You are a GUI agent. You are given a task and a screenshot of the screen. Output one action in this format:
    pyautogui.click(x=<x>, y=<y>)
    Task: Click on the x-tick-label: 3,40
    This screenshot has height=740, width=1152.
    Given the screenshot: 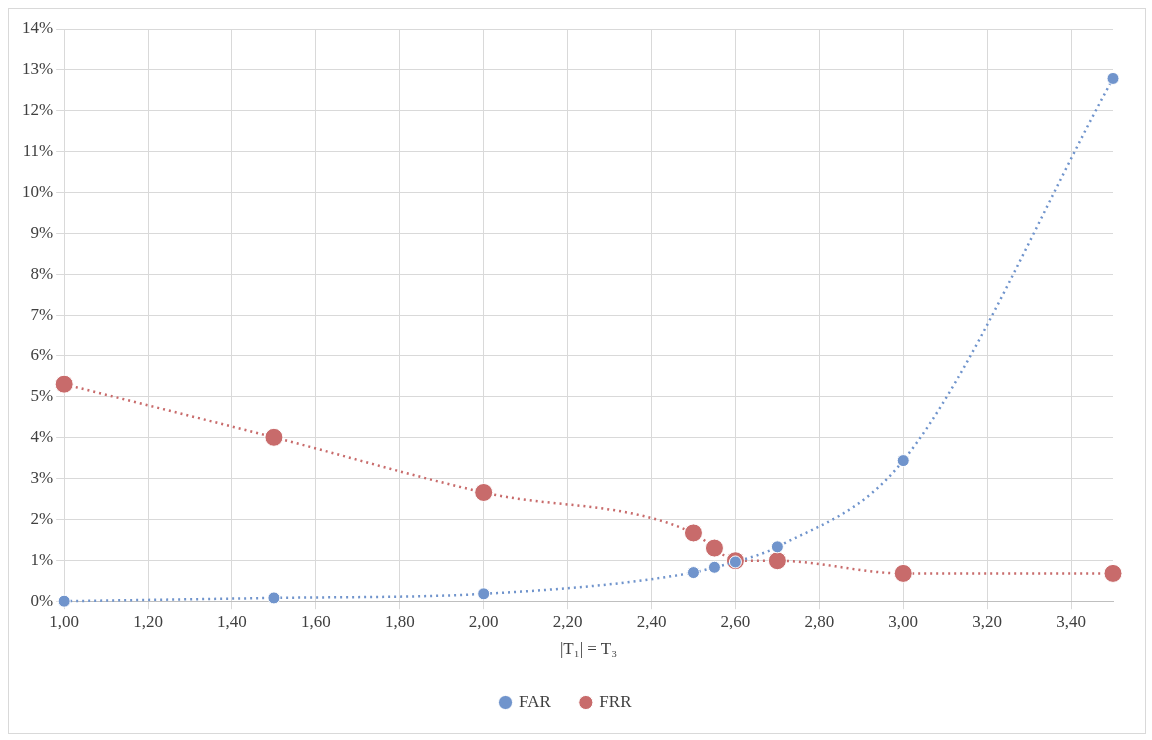 What is the action you would take?
    pyautogui.click(x=1071, y=621)
    